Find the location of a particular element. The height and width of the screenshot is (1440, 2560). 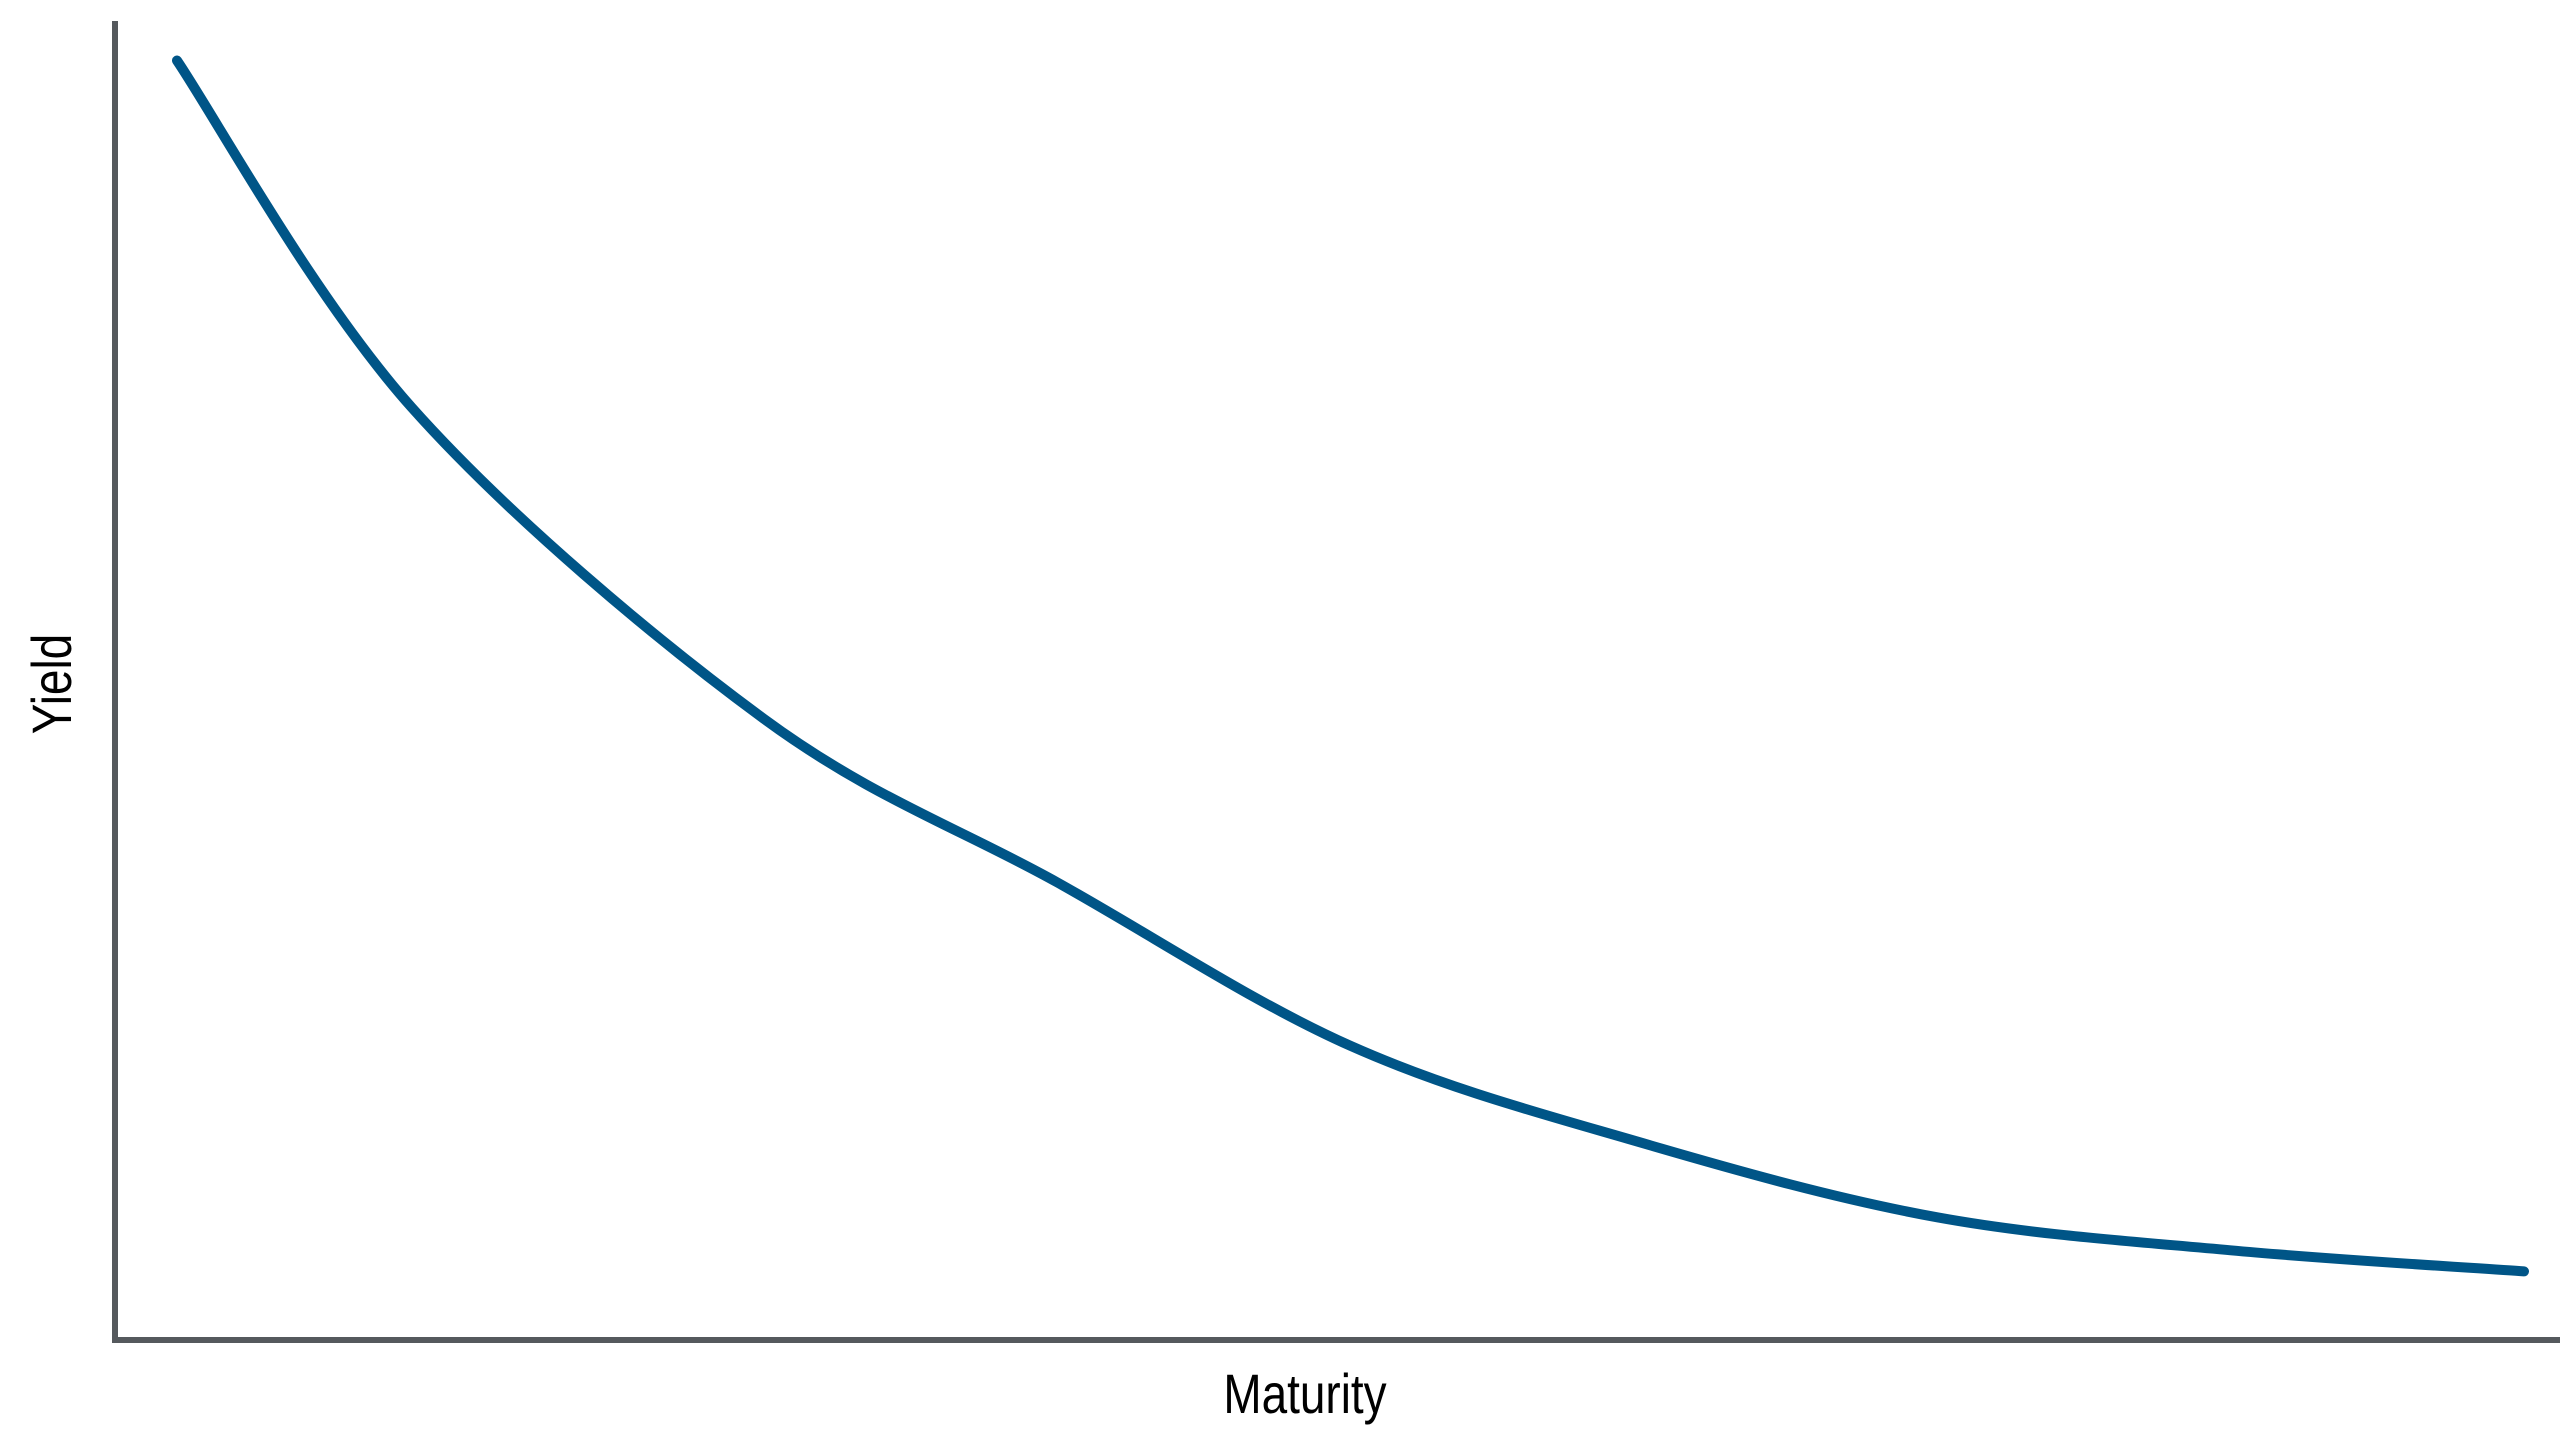

y-axis-label: Yield is located at coordinates (52, 684).